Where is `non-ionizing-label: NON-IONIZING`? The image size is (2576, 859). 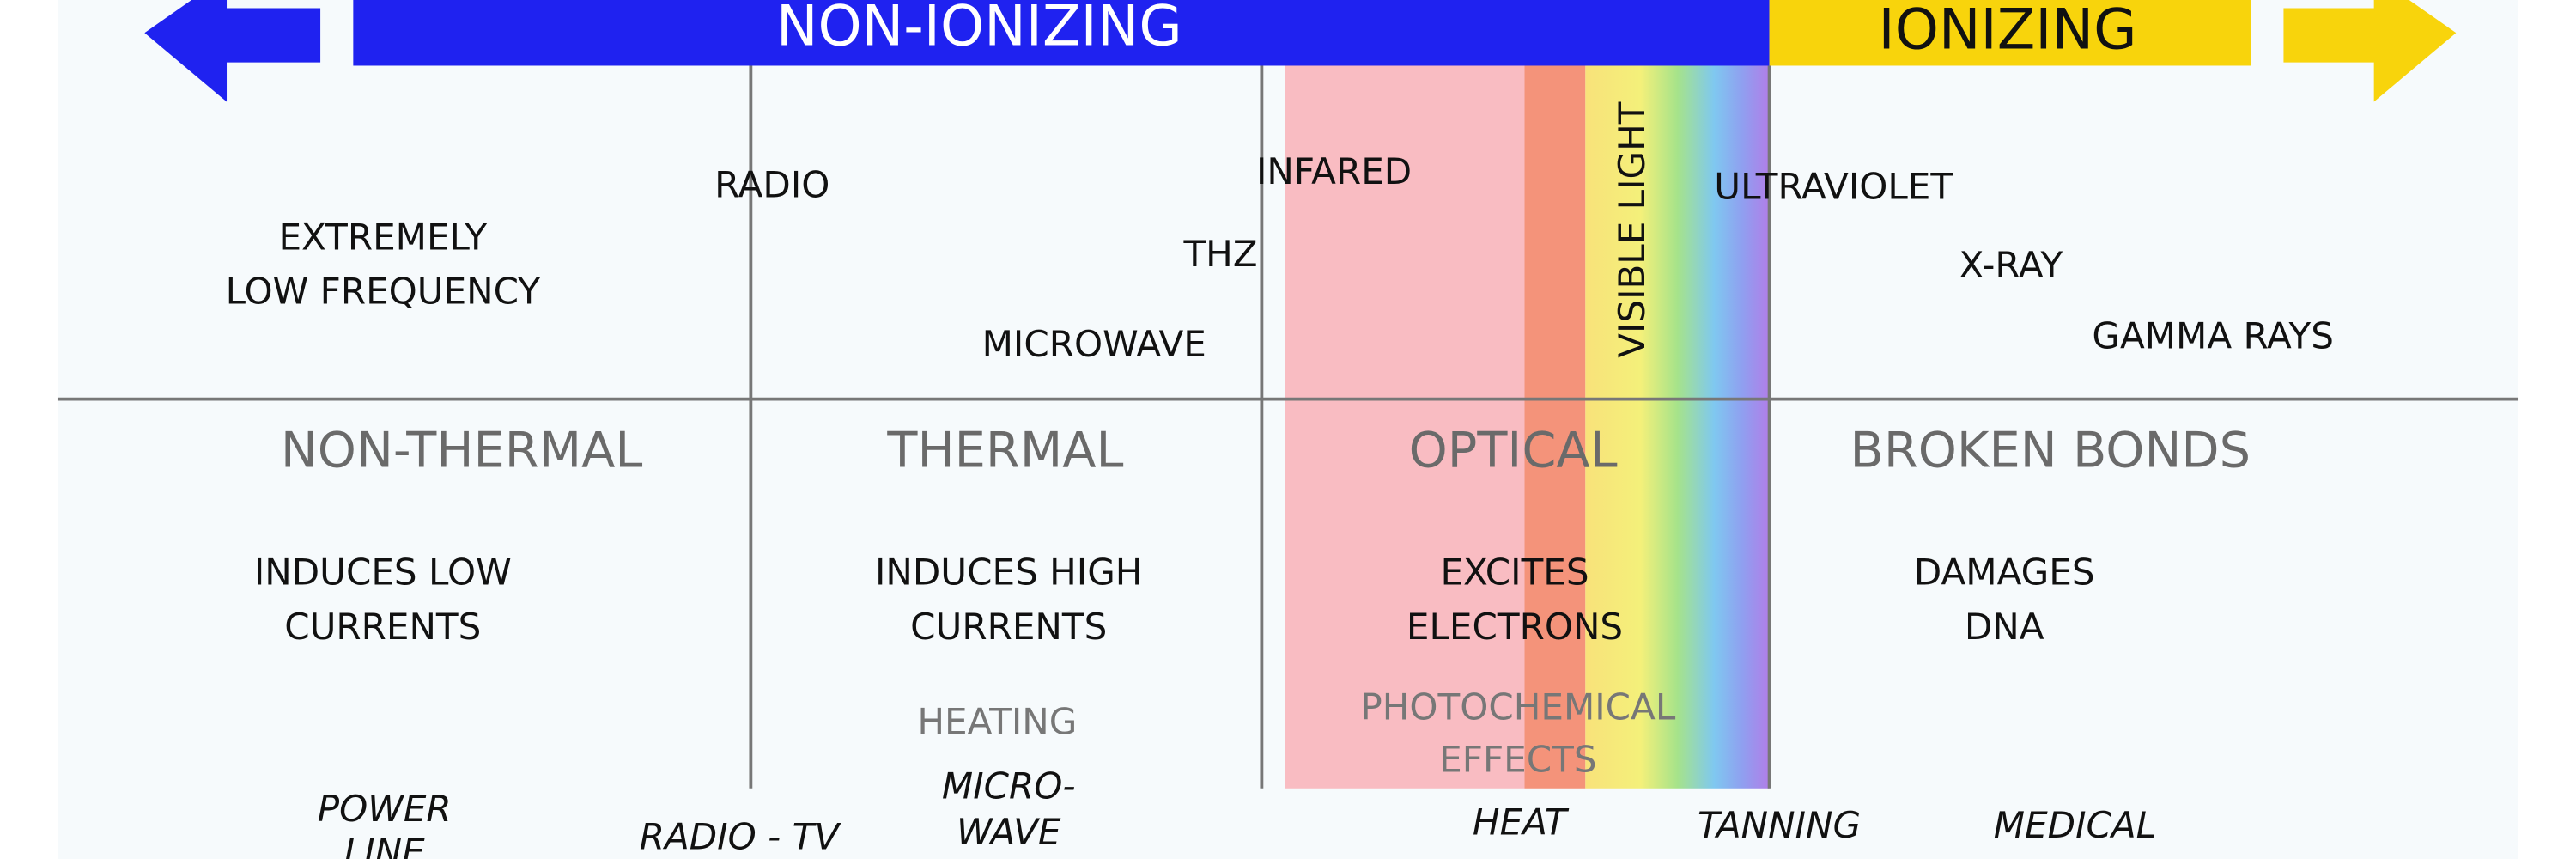
non-ionizing-label: NON-IONIZING is located at coordinates (979, 29).